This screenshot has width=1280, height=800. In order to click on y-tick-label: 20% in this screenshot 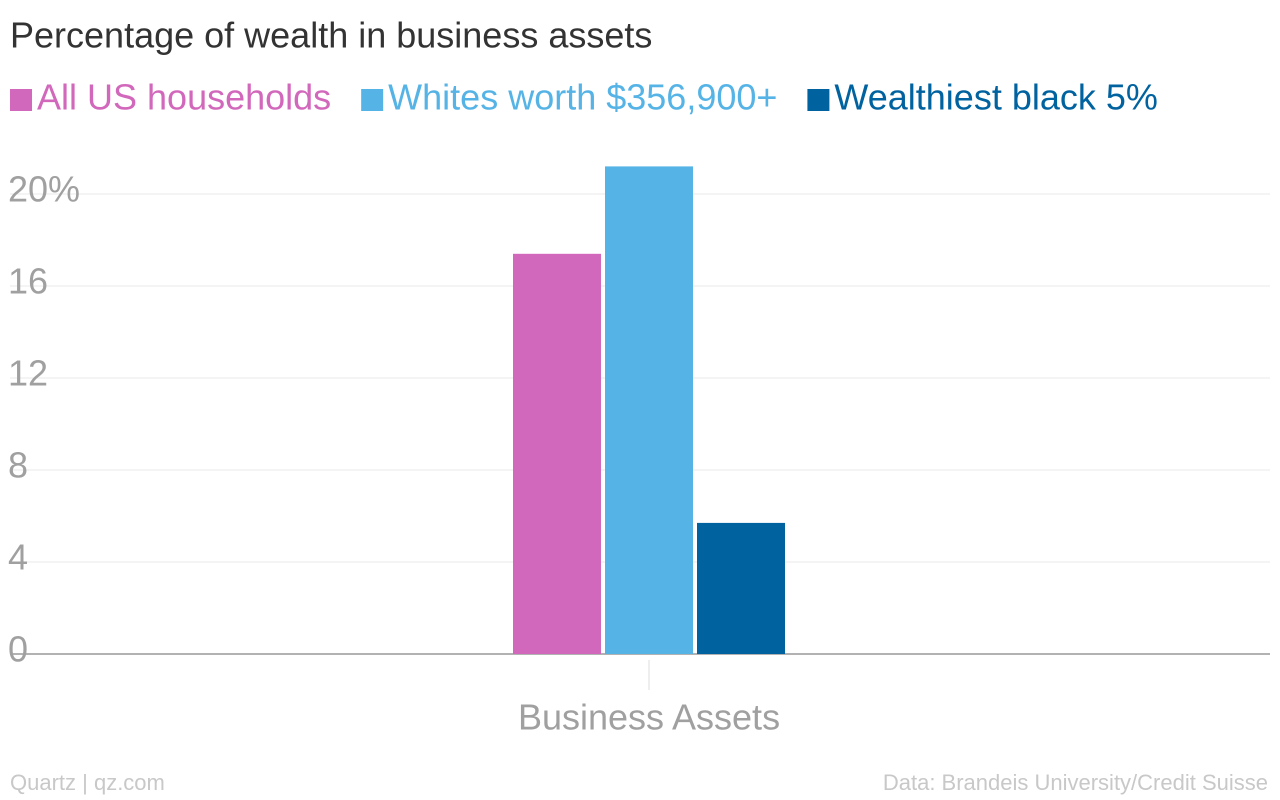, I will do `click(44, 189)`.